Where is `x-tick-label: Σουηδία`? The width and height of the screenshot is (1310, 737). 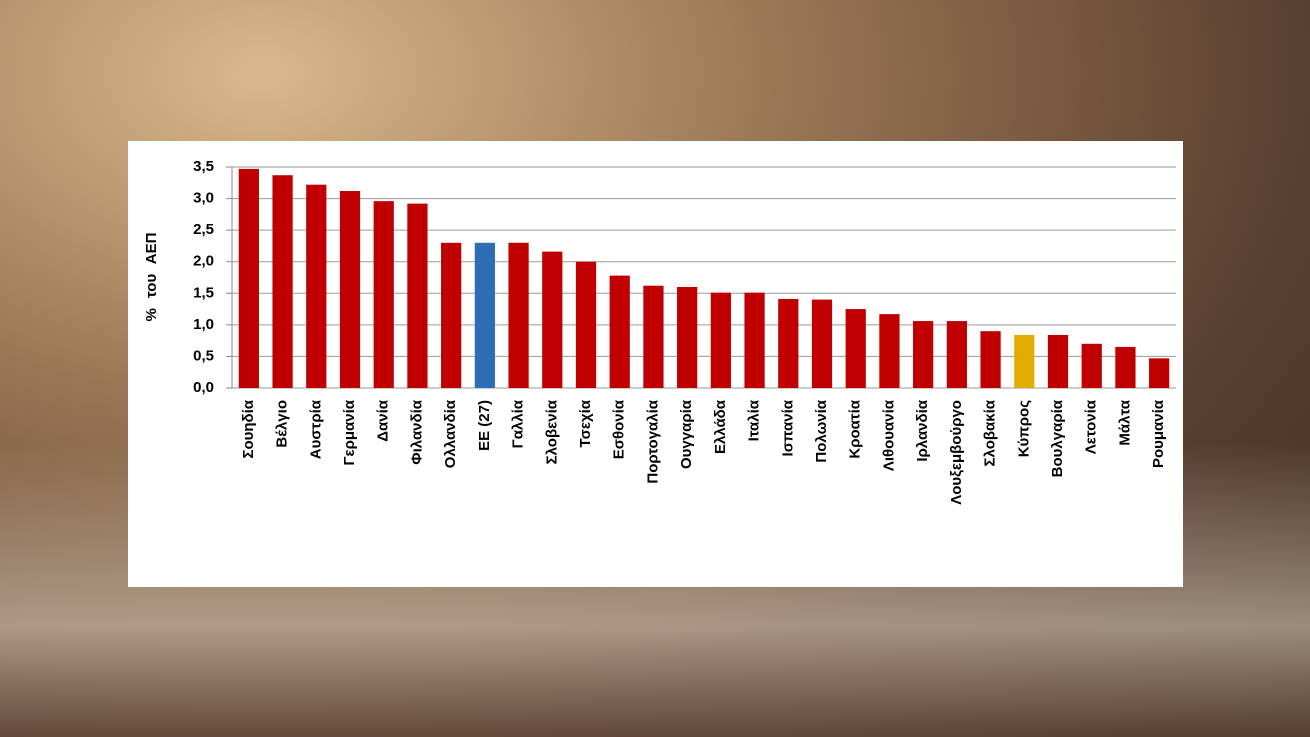
x-tick-label: Σουηδία is located at coordinates (248, 428).